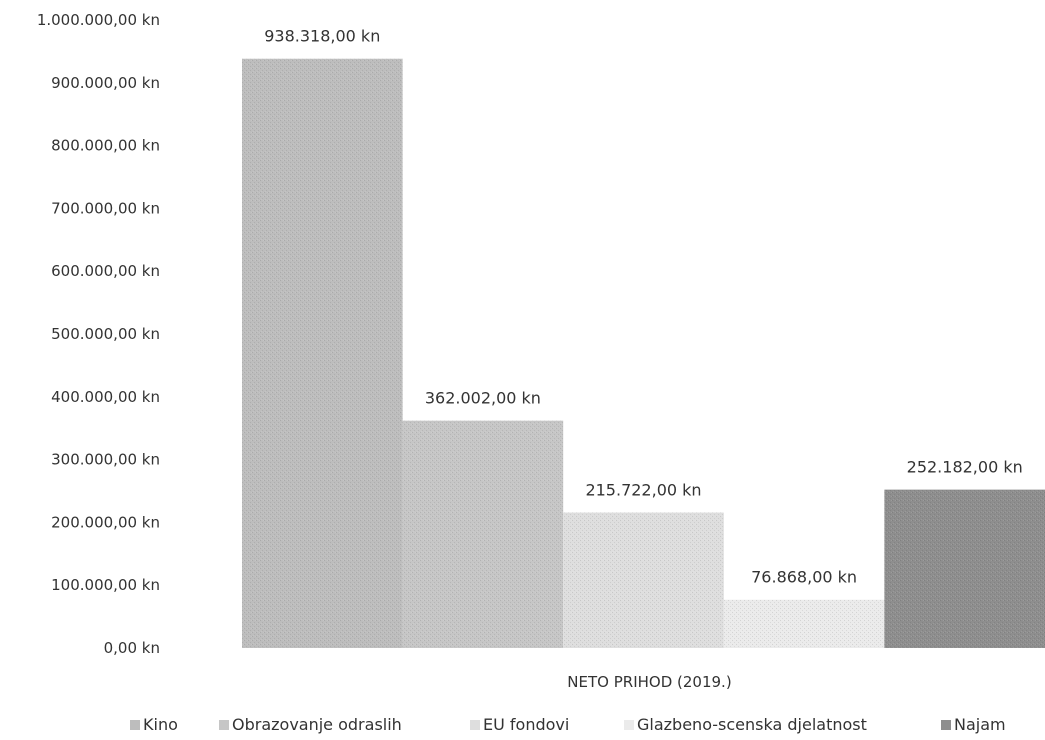 The width and height of the screenshot is (1045, 740). Describe the element at coordinates (483, 398) in the screenshot. I see `data-label-obrazovanje-odraslih: 362.002,00 kn` at that location.